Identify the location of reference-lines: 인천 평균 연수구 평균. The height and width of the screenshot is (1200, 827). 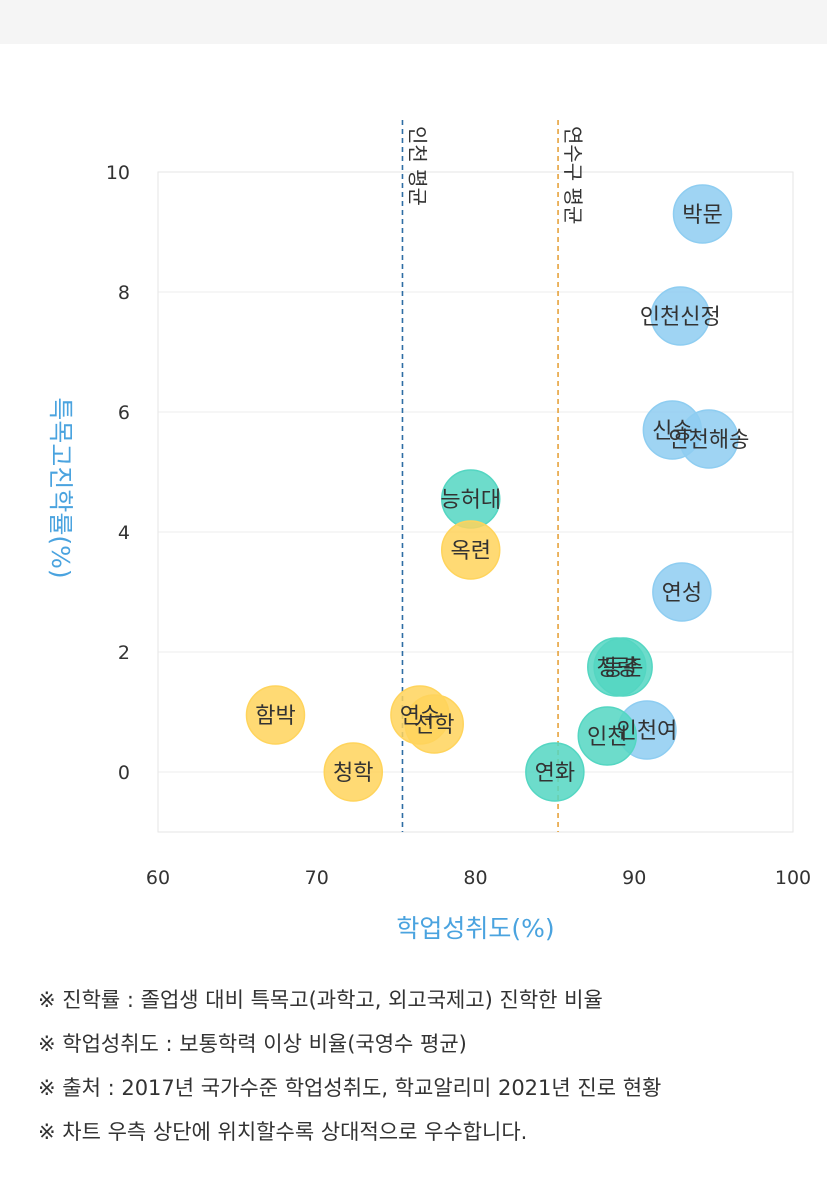
(493, 476).